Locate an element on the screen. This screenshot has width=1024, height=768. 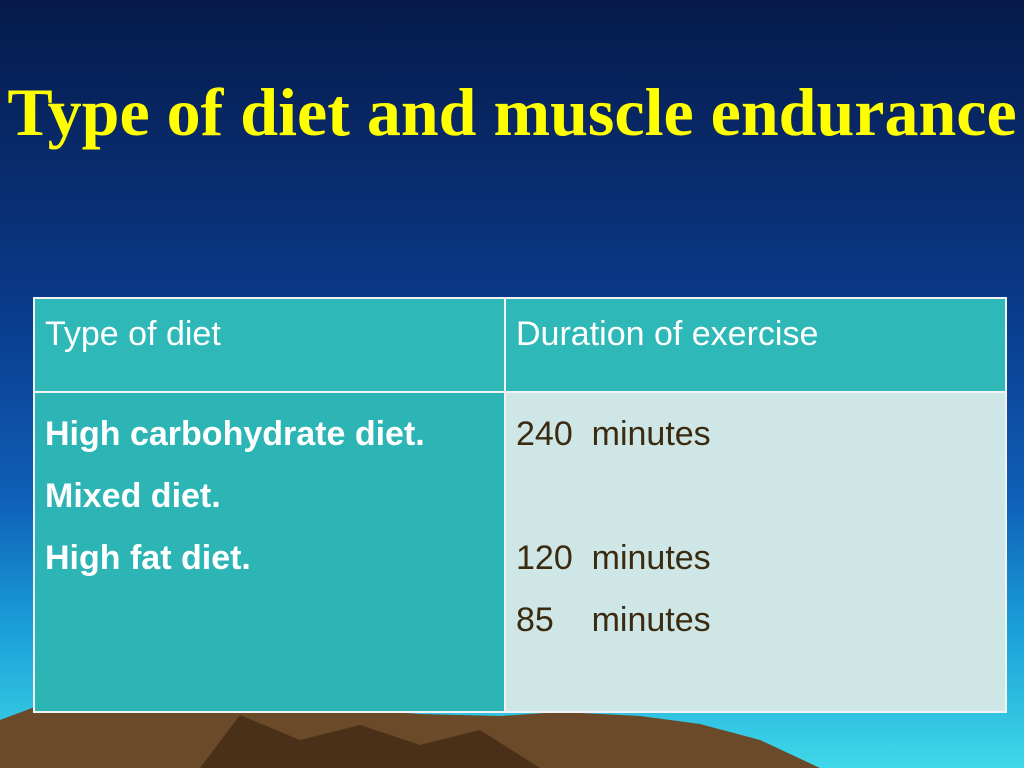
mountain-shadow is located at coordinates (370, 741).